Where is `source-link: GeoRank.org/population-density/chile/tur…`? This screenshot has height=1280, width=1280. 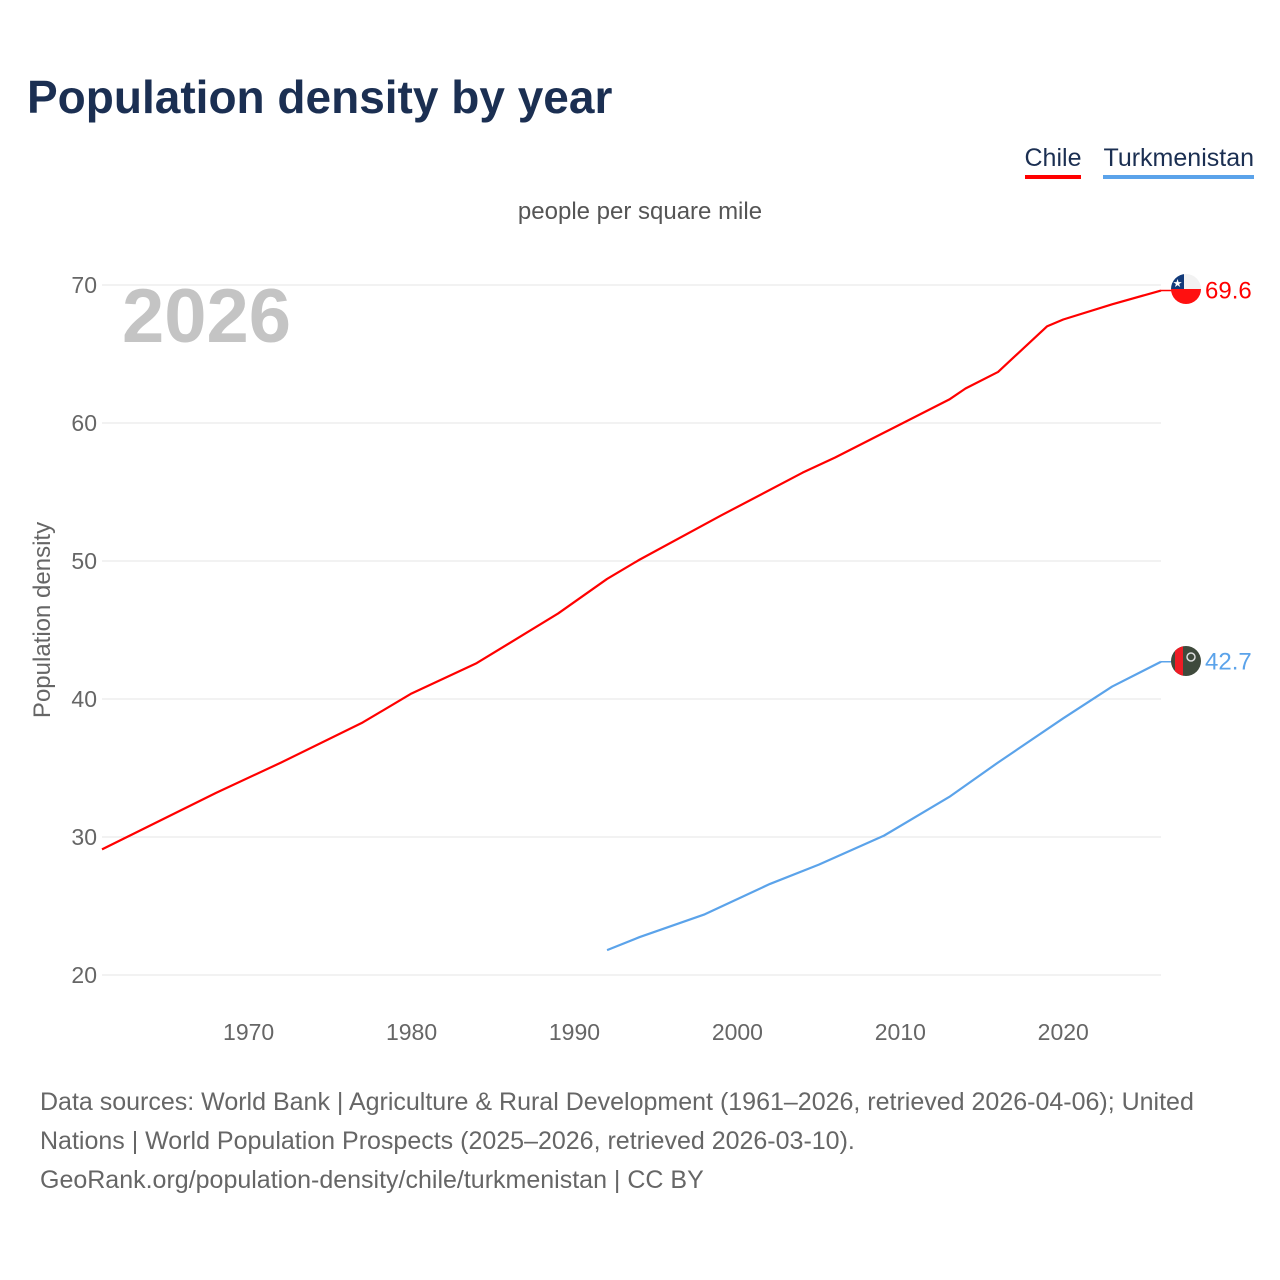 source-link: GeoRank.org/population-density/chile/tur… is located at coordinates (372, 1180).